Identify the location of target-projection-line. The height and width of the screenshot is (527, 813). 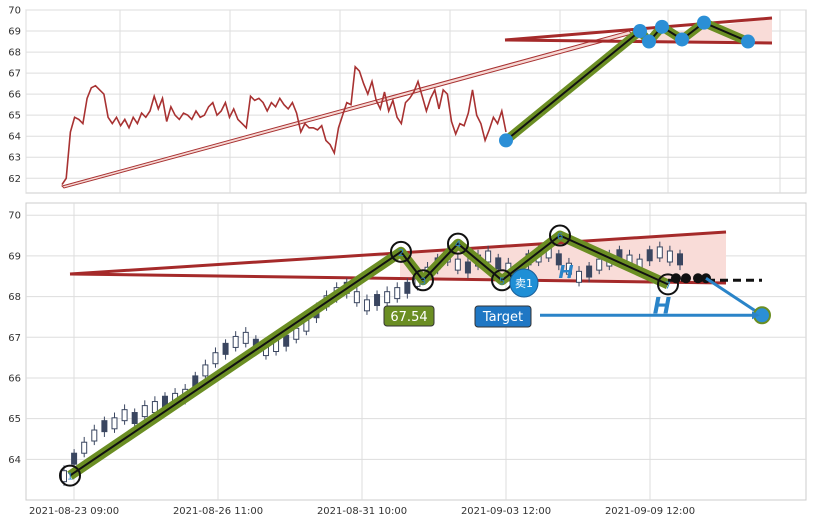
(734, 297).